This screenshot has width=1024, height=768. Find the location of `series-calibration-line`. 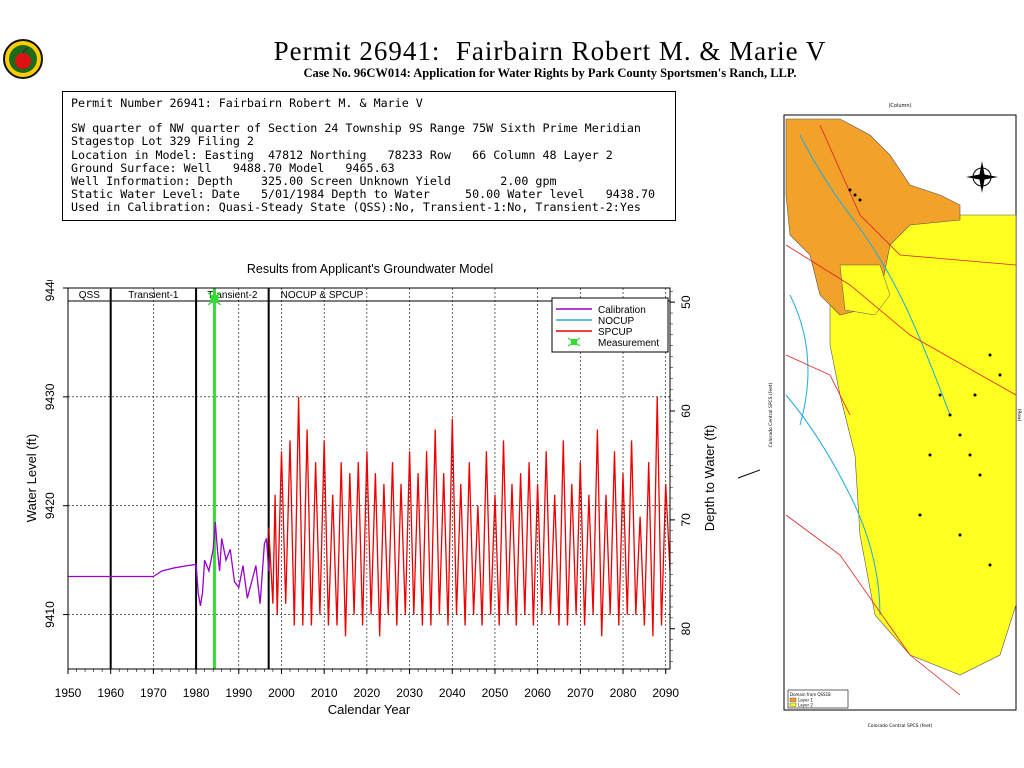

series-calibration-line is located at coordinates (169, 564).